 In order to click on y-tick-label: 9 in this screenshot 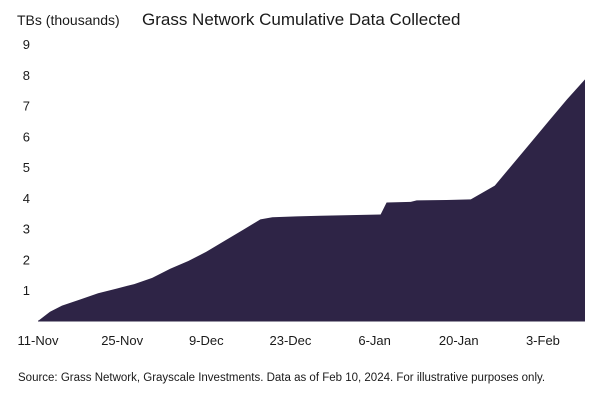, I will do `click(26, 44)`.